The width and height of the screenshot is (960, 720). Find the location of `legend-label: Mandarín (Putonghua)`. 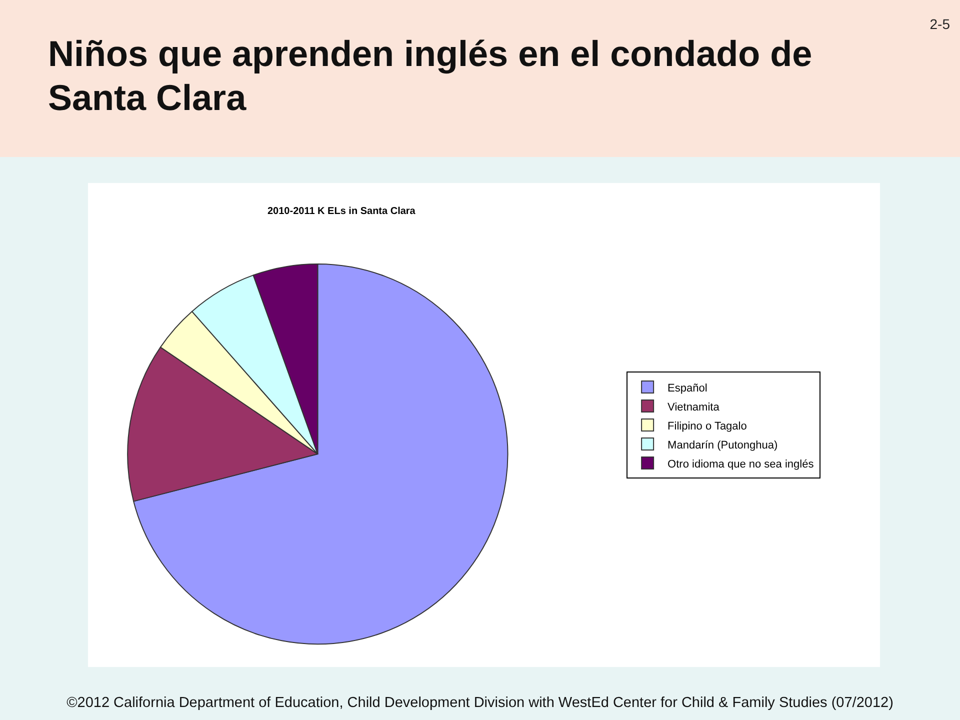

legend-label: Mandarín (Putonghua) is located at coordinates (723, 445).